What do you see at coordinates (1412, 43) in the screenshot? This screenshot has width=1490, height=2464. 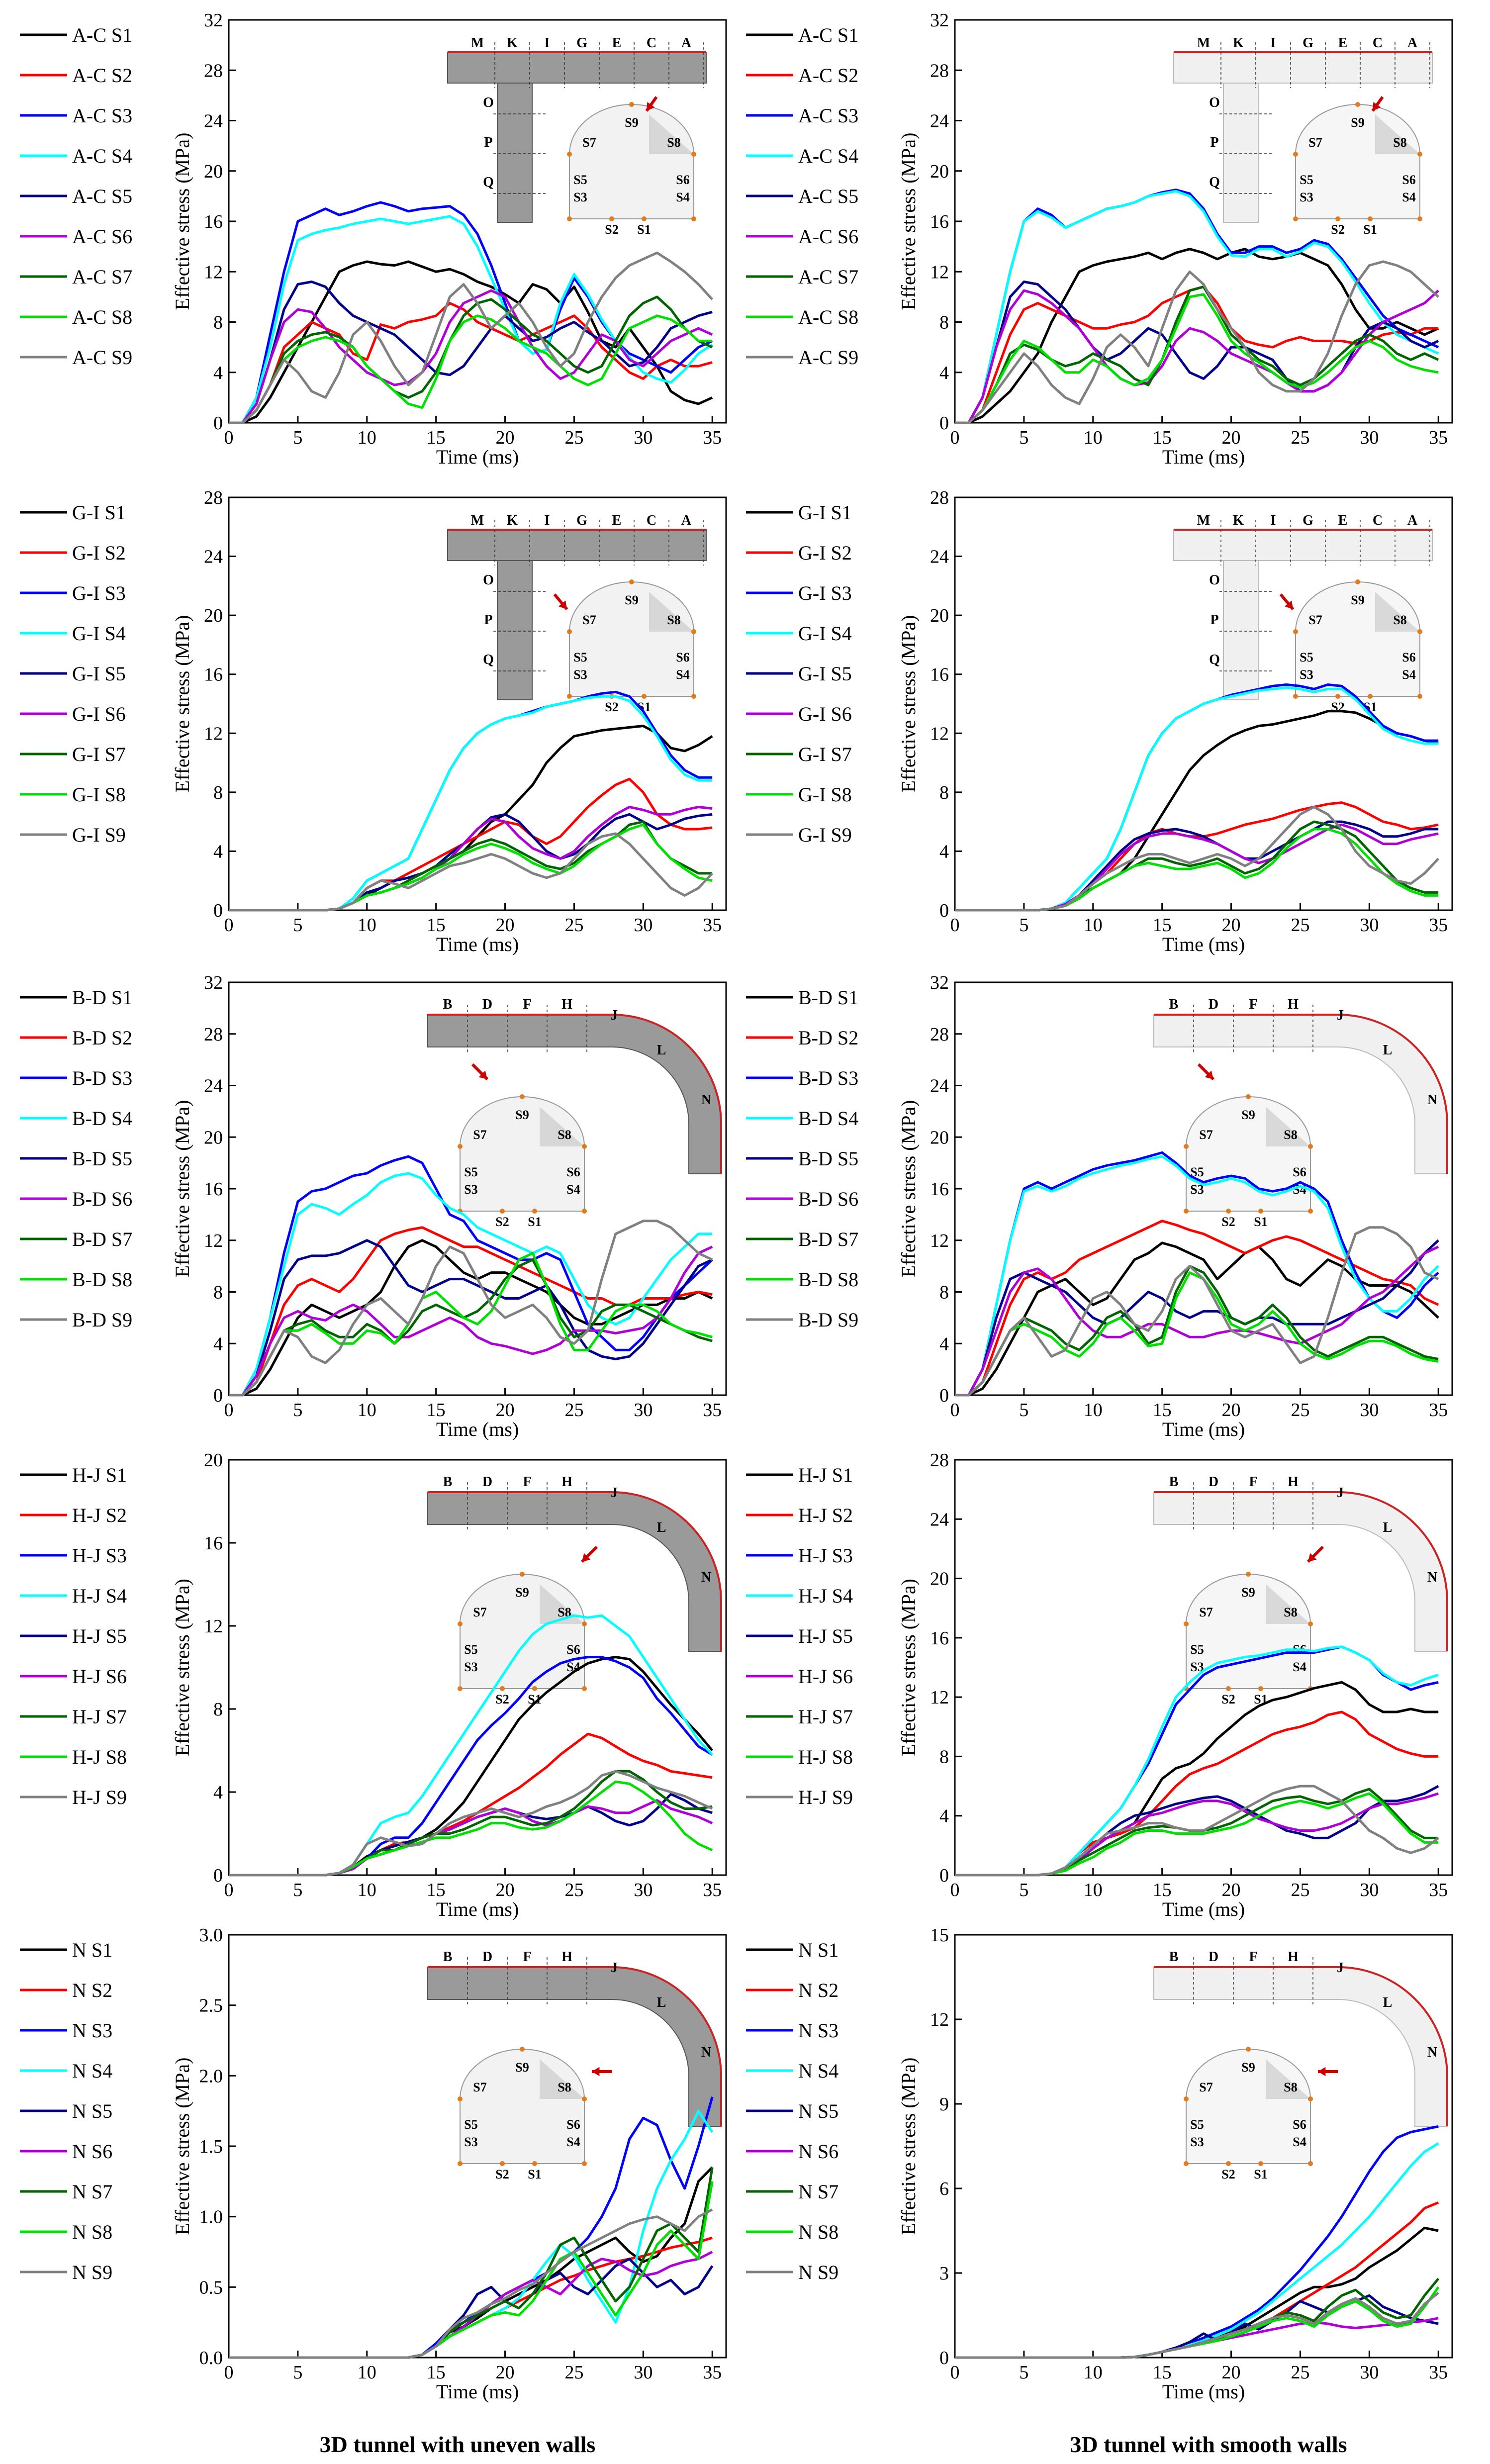 I see `inset-label-A: A` at bounding box center [1412, 43].